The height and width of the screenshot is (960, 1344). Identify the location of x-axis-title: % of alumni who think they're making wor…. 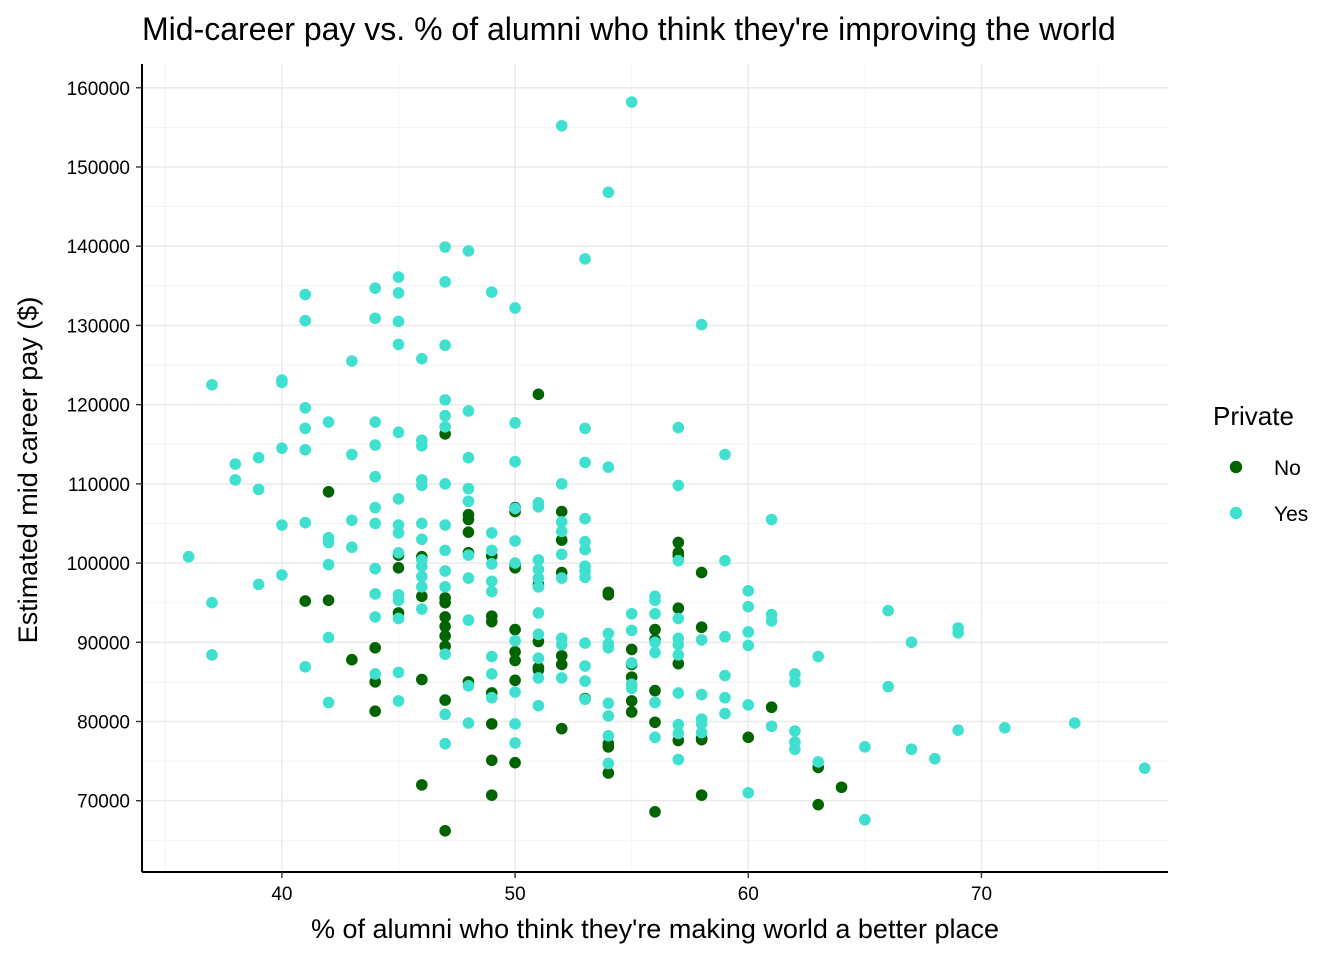
(655, 929).